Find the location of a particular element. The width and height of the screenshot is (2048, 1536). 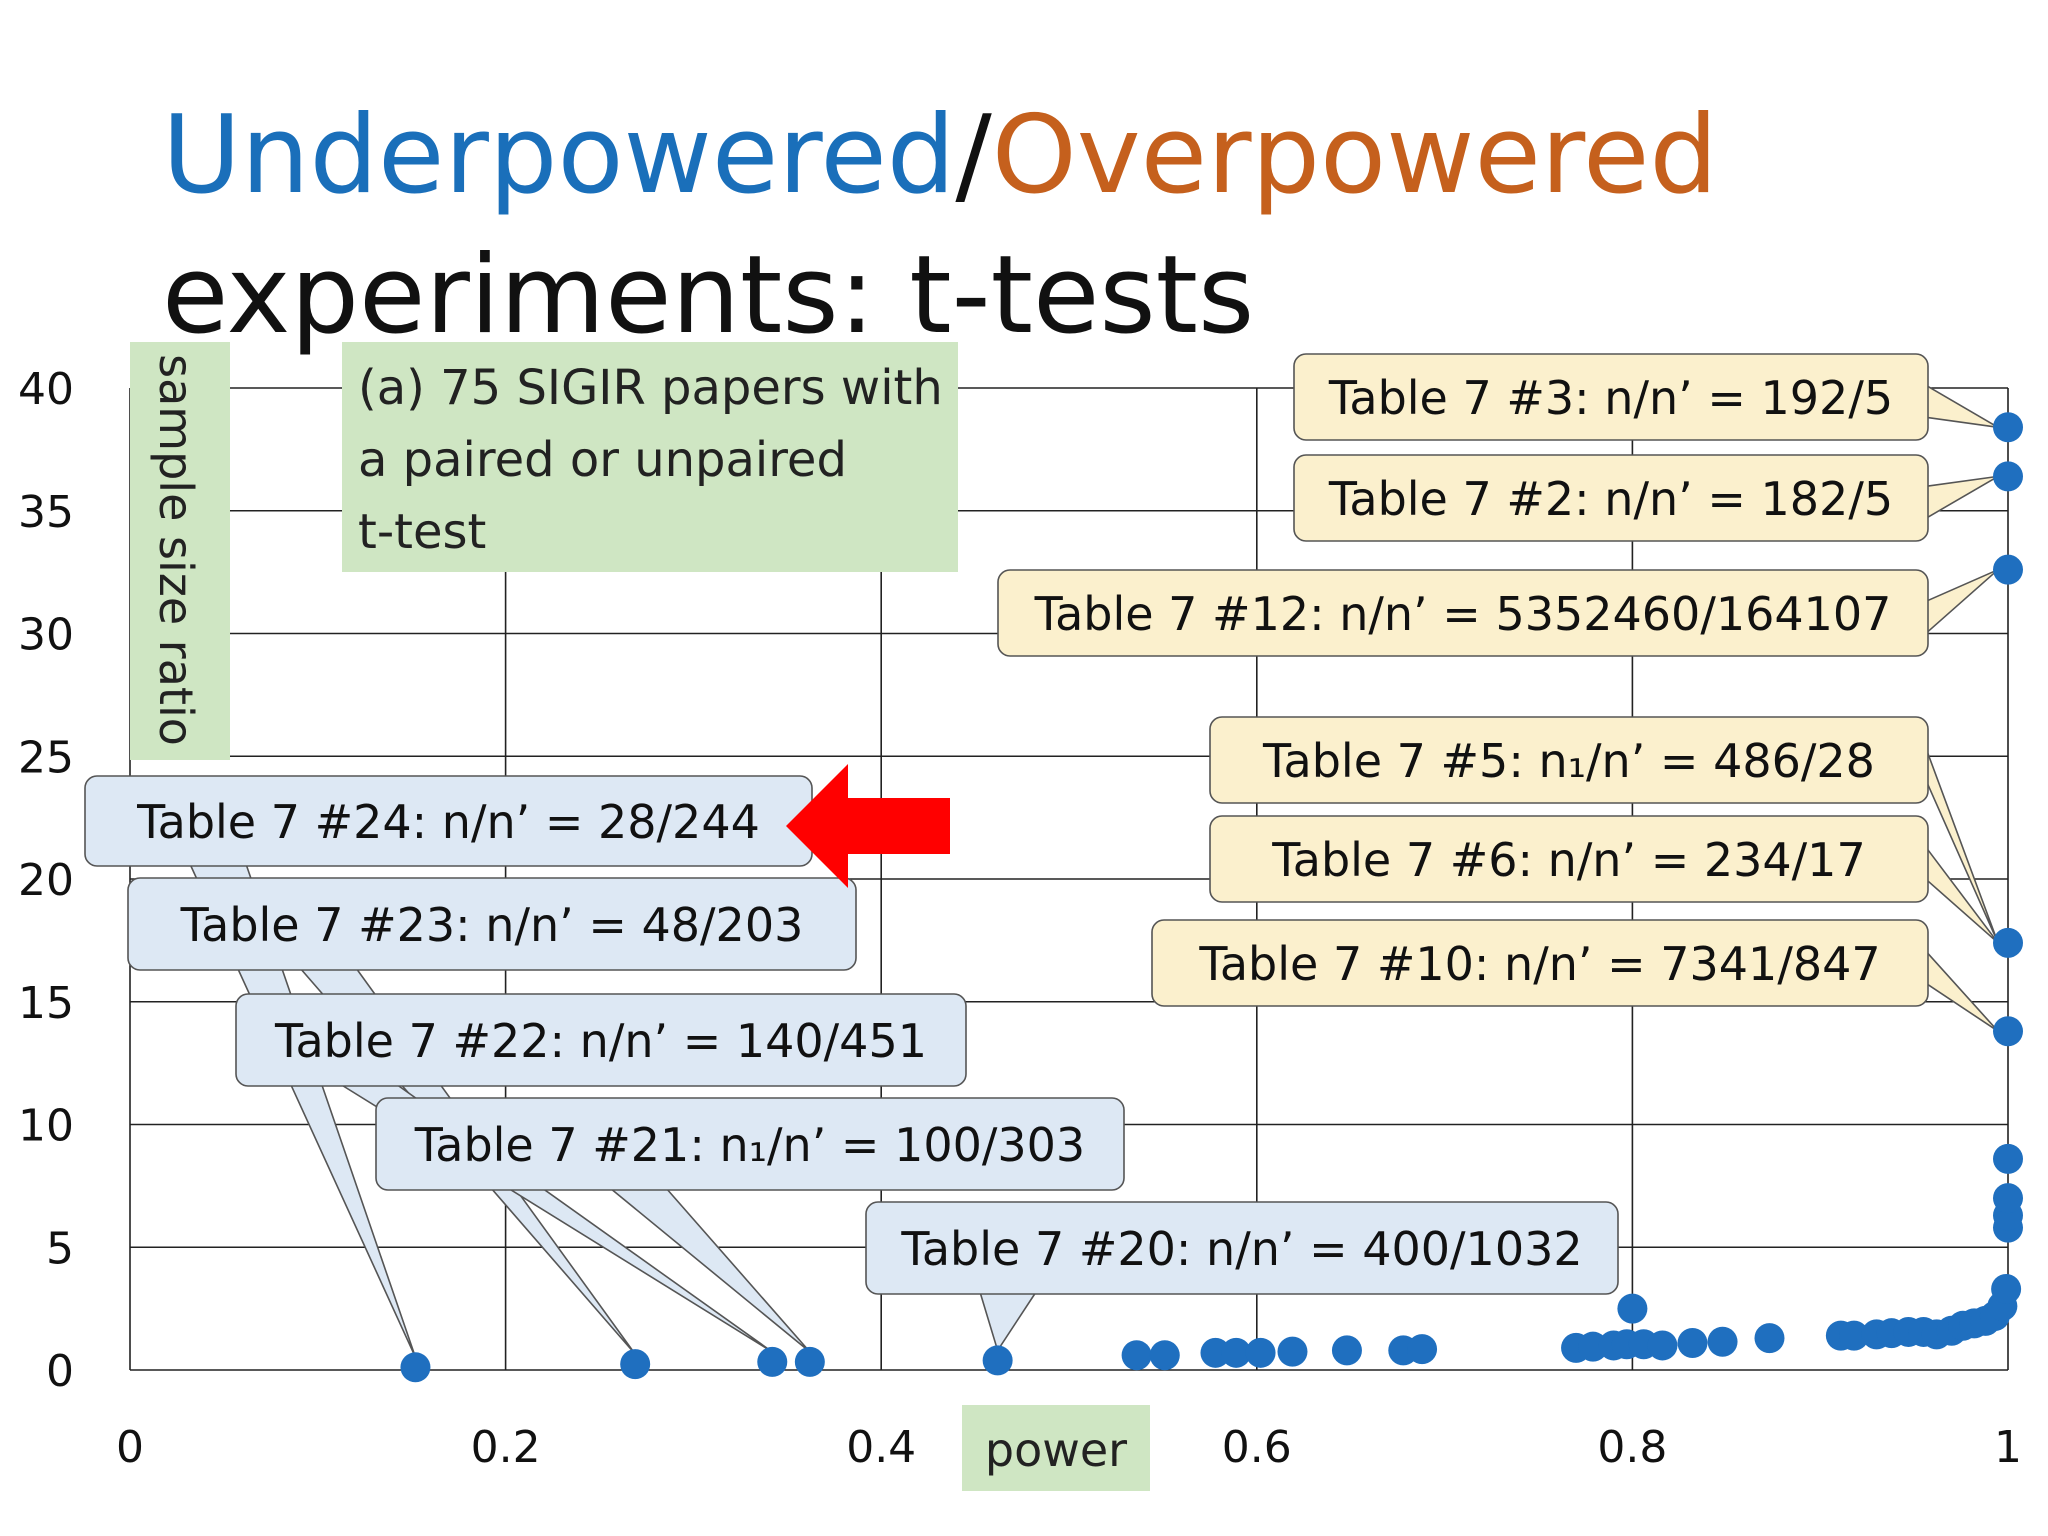

y-tick-label: 0 is located at coordinates (60, 1371).